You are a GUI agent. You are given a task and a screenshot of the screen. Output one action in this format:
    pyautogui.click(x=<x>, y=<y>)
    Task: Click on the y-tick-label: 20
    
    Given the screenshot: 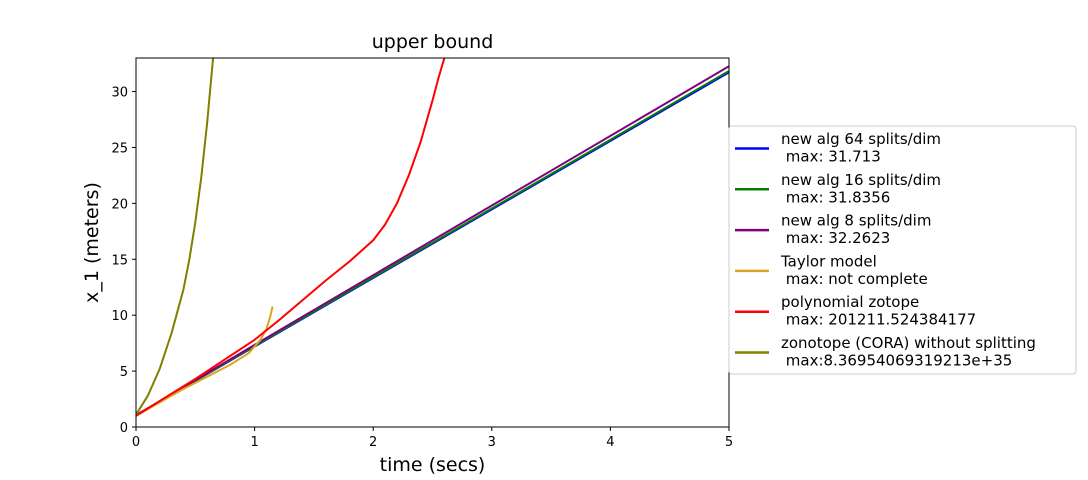 What is the action you would take?
    pyautogui.click(x=119, y=204)
    